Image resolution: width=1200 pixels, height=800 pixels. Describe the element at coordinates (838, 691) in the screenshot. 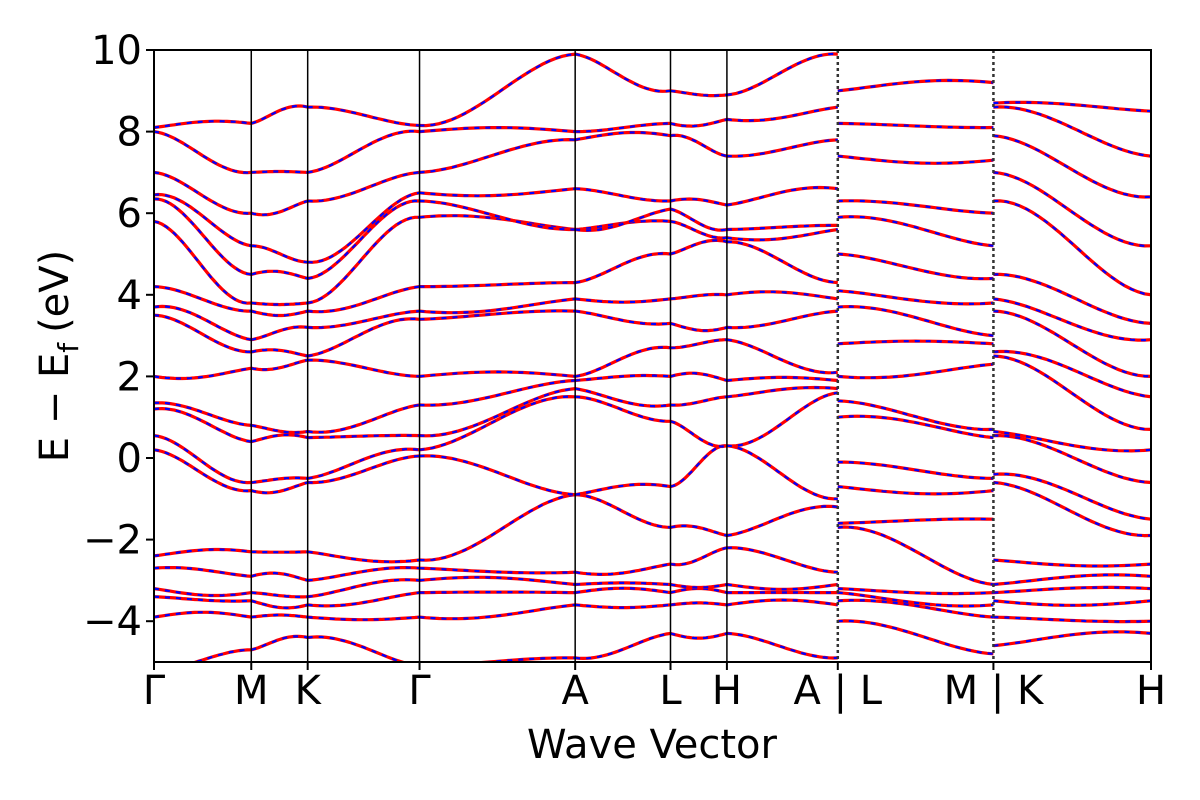

I see `x-tick-label: A | L` at that location.